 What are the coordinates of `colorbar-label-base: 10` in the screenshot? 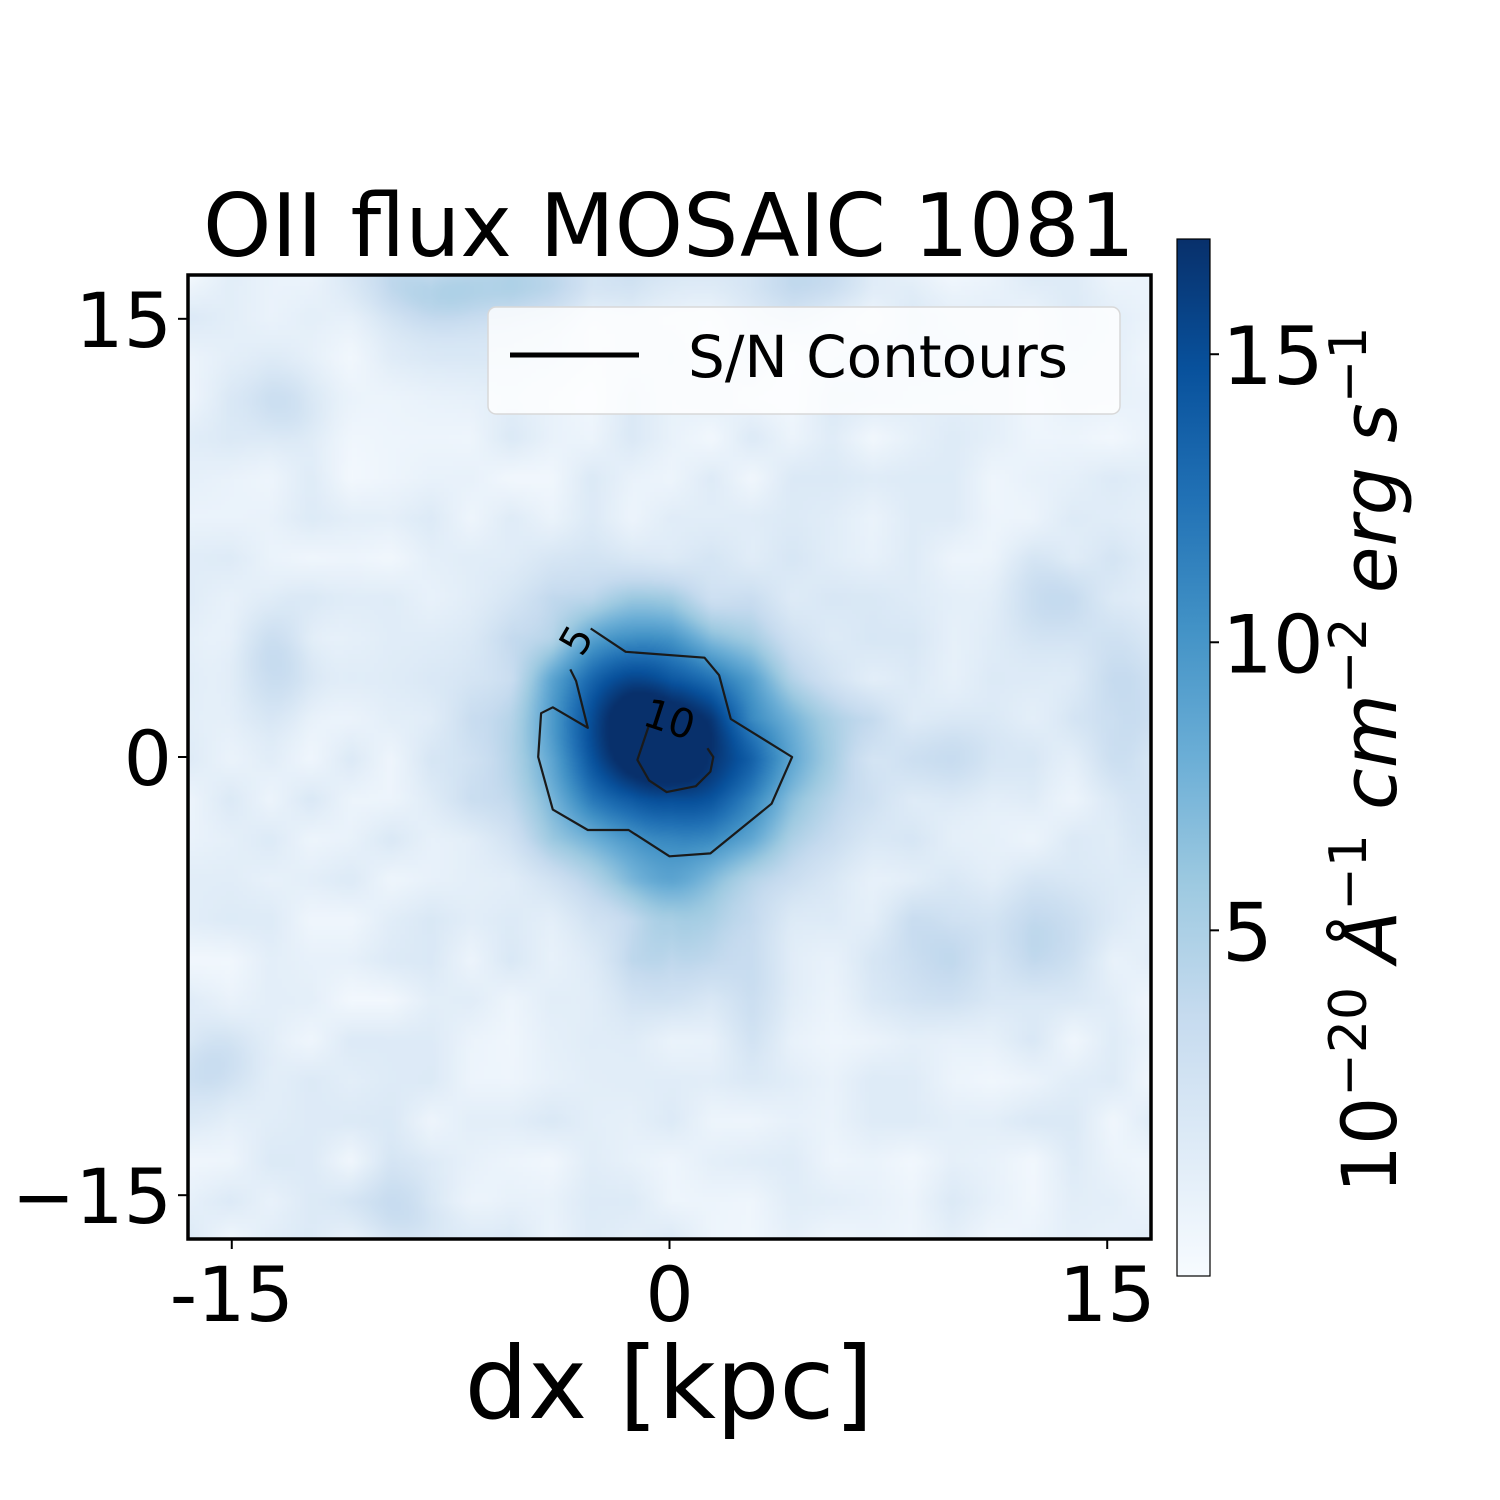 It's located at (1369, 1145).